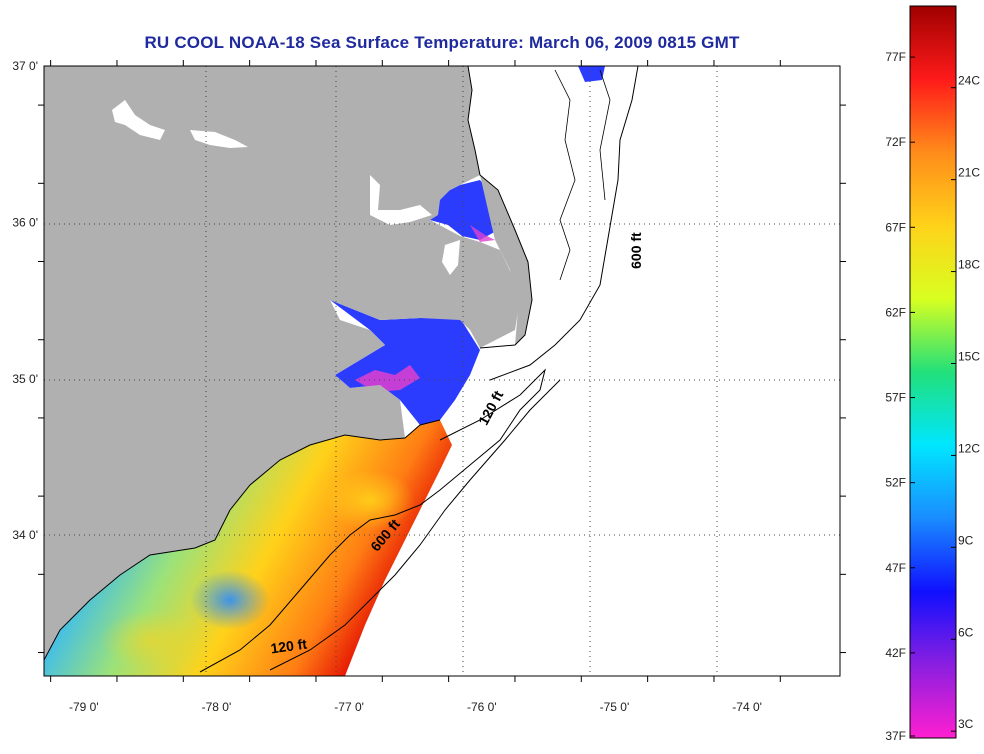 The image size is (984, 754). I want to click on latitude-tick-label-2: 35 0', so click(25, 379).